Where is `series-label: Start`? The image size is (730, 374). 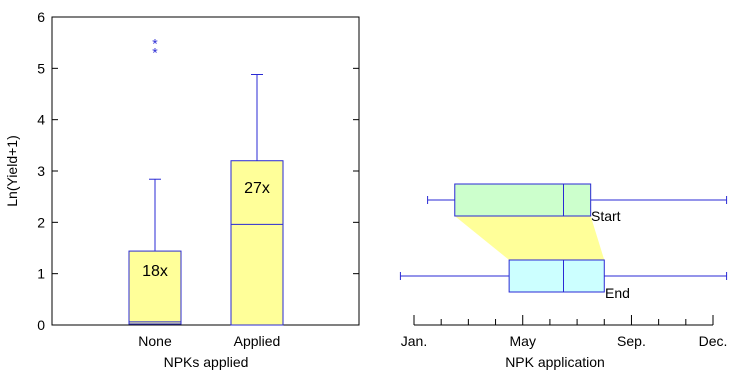
series-label: Start is located at coordinates (606, 216).